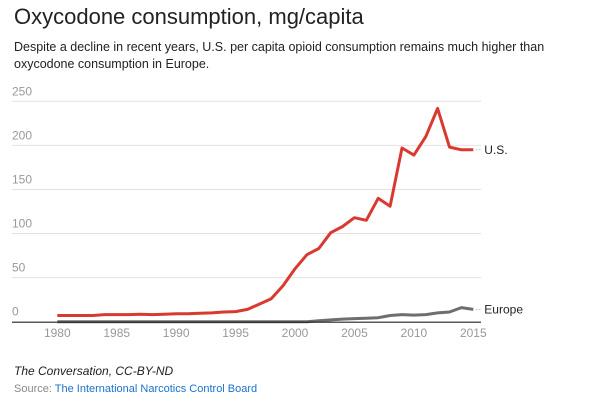 Image resolution: width=614 pixels, height=412 pixels. What do you see at coordinates (473, 333) in the screenshot?
I see `x-tick-label: 2015` at bounding box center [473, 333].